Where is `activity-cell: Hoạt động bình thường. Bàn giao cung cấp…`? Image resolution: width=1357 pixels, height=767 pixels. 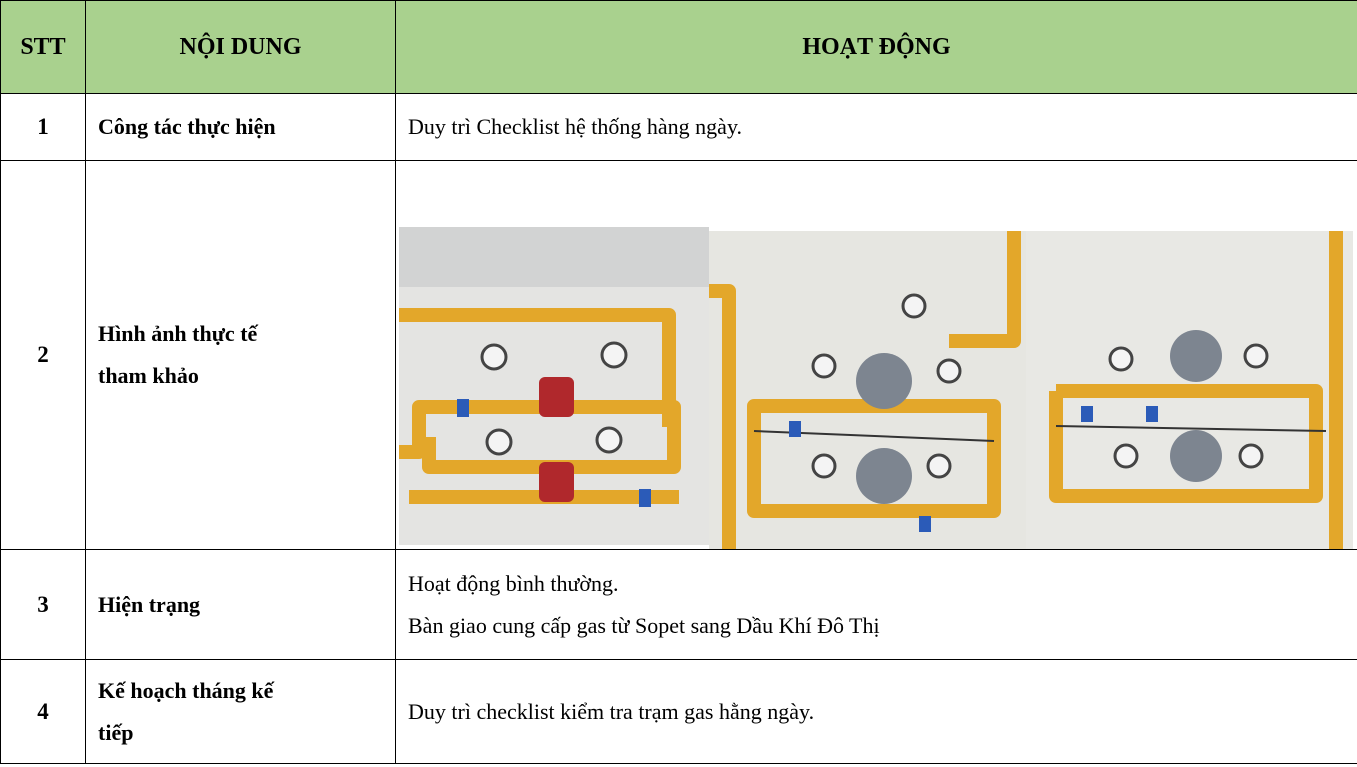
activity-cell: Hoạt động bình thường. Bàn giao cung cấp… is located at coordinates (876, 604).